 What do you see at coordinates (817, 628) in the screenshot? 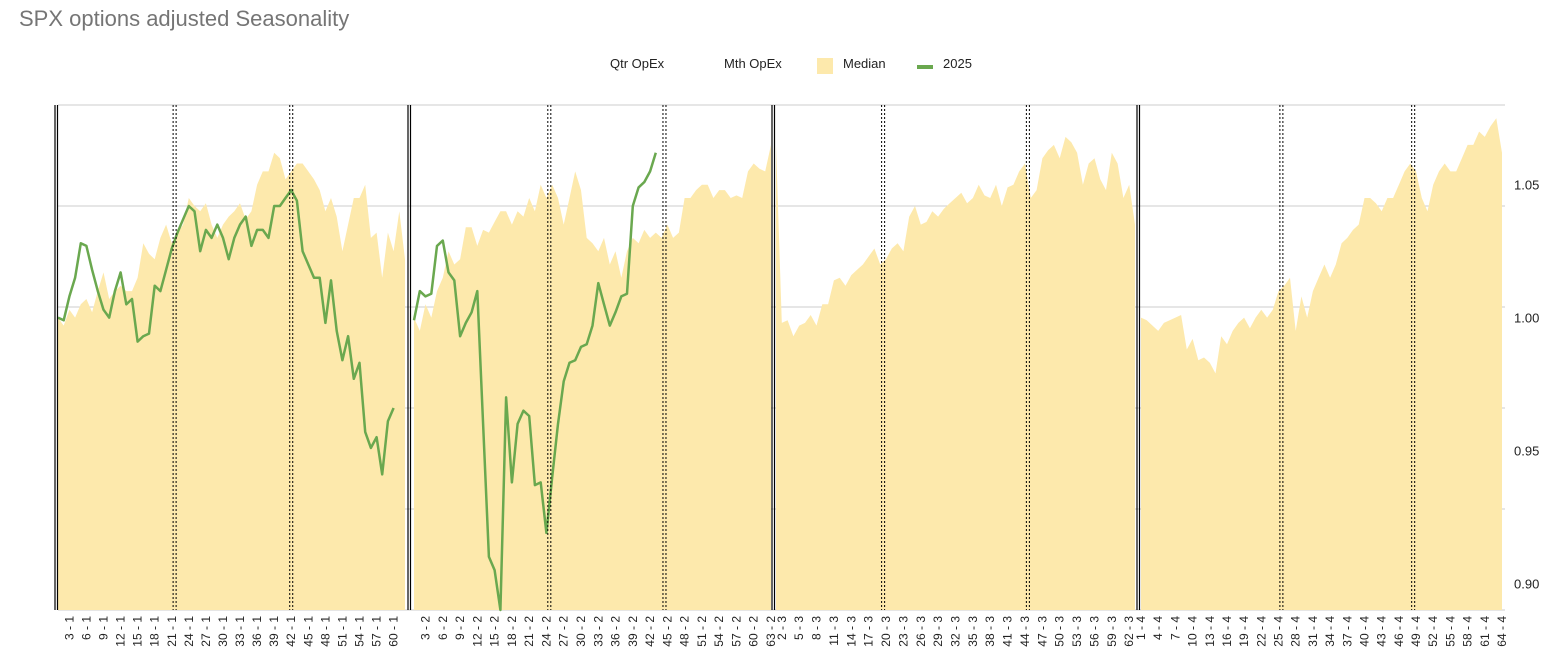
I see `x-tick-label: 8 - 3` at bounding box center [817, 628].